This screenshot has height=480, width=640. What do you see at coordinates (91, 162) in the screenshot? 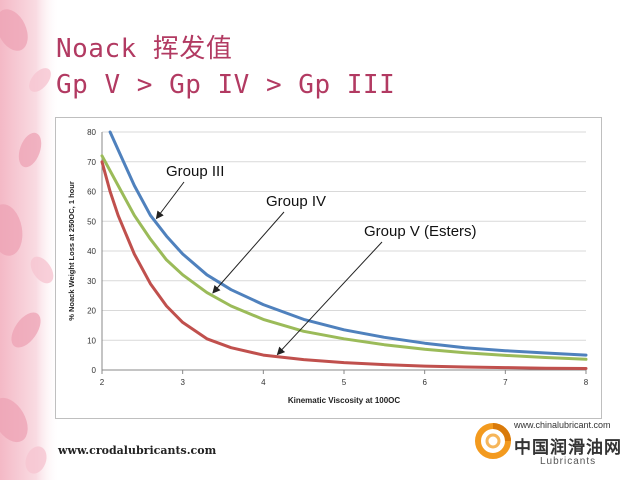
I see `y-tick-label: 70` at bounding box center [91, 162].